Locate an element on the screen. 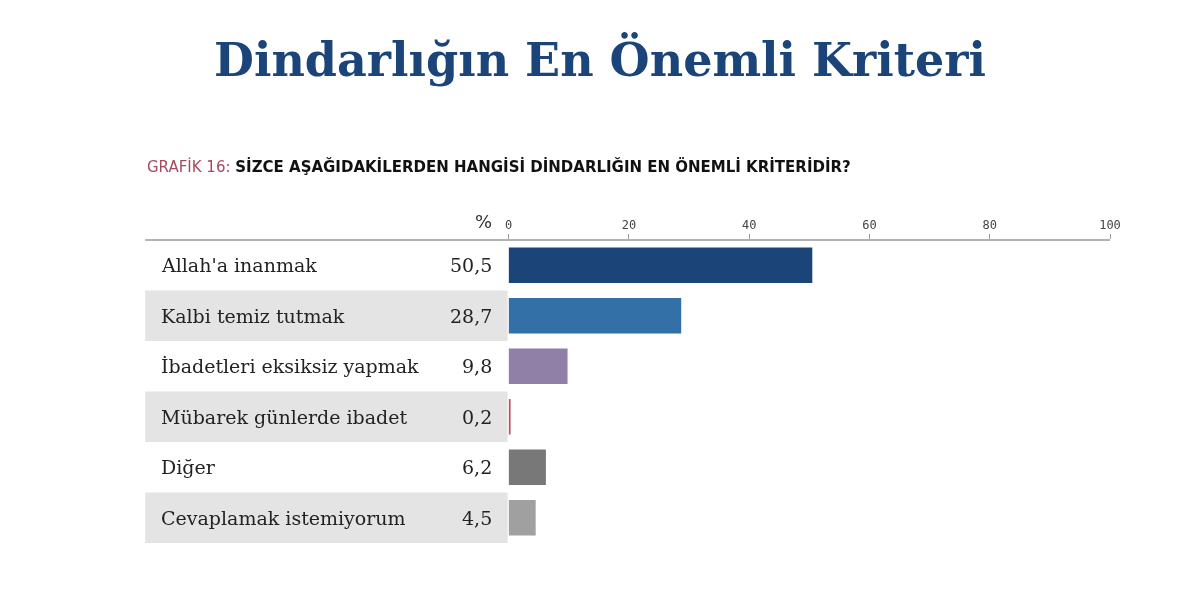 The width and height of the screenshot is (1200, 593). y-tick-label: Kalbi temiz tutmak is located at coordinates (253, 316).